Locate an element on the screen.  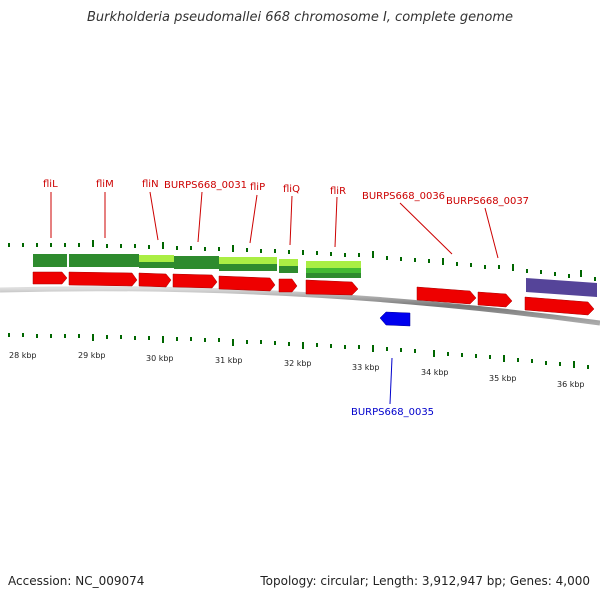
feature-block-purple is located at coordinates (561, 287).